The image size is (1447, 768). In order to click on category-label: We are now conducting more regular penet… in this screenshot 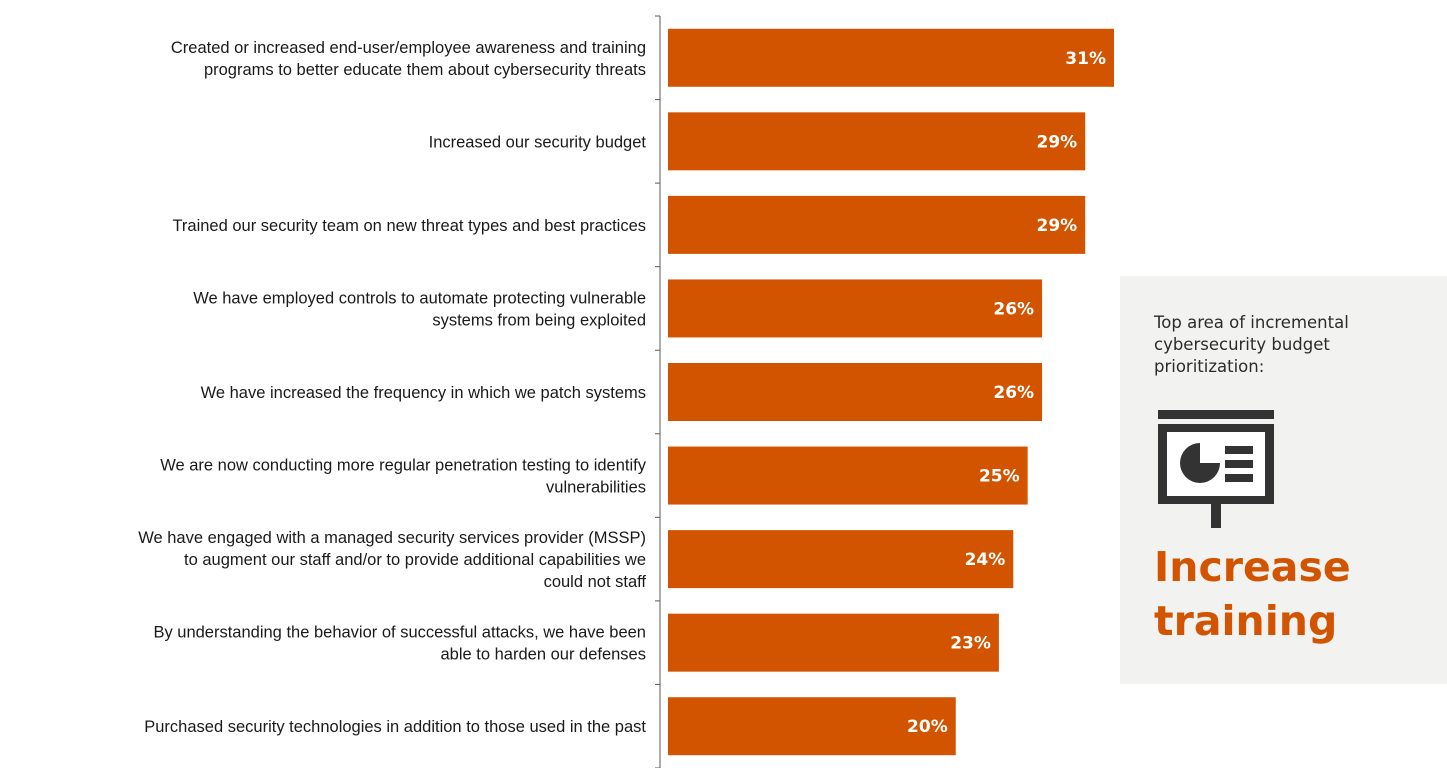, I will do `click(403, 477)`.